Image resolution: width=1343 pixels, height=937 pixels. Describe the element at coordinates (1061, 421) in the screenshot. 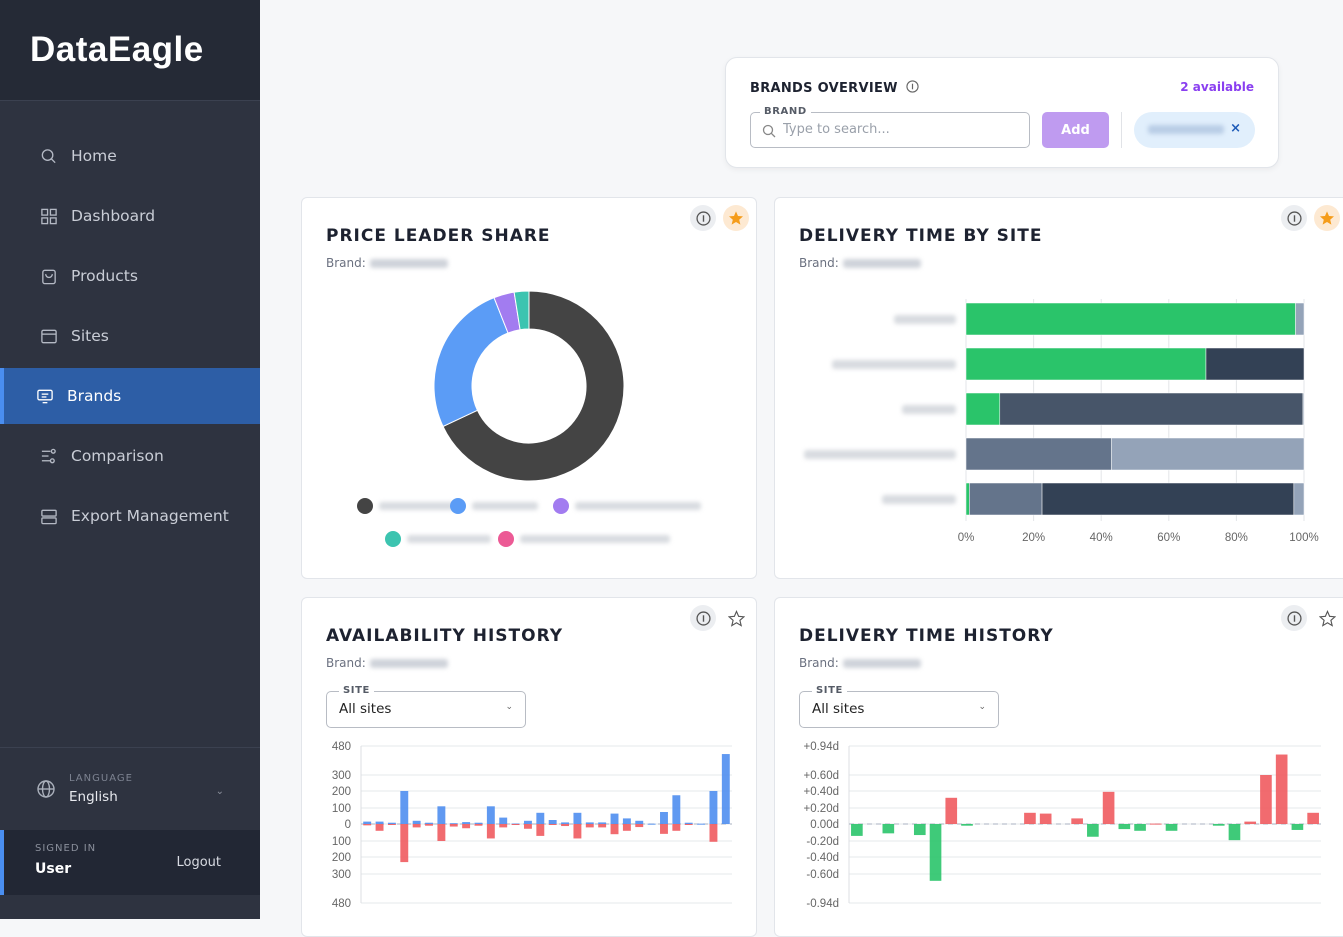

I see `stacked-bar-chart: 0% 20% 40% 60% 80% 100%` at that location.